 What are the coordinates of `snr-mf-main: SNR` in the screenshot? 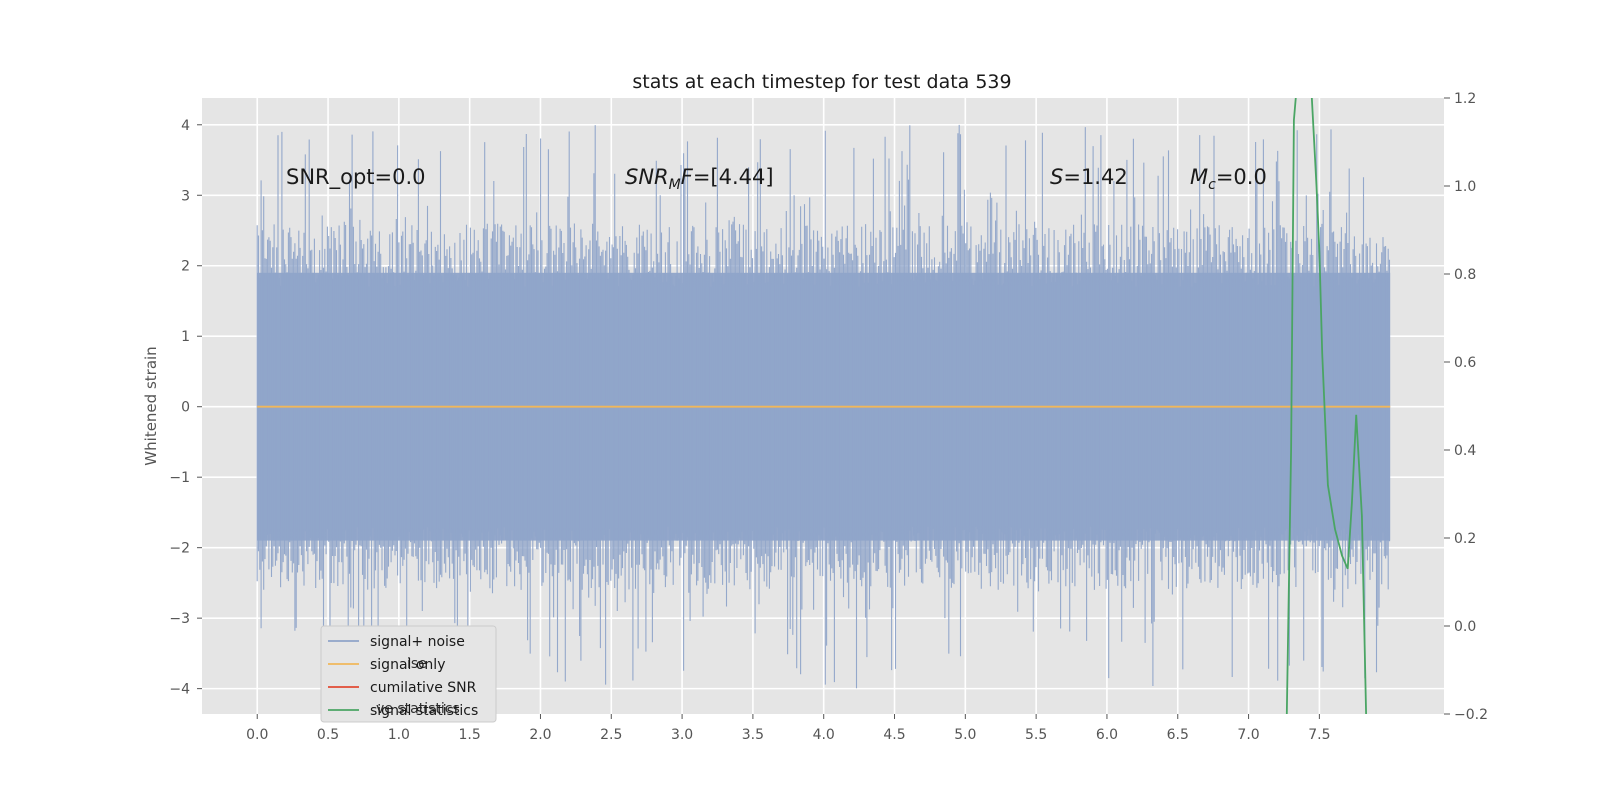 It's located at (647, 177).